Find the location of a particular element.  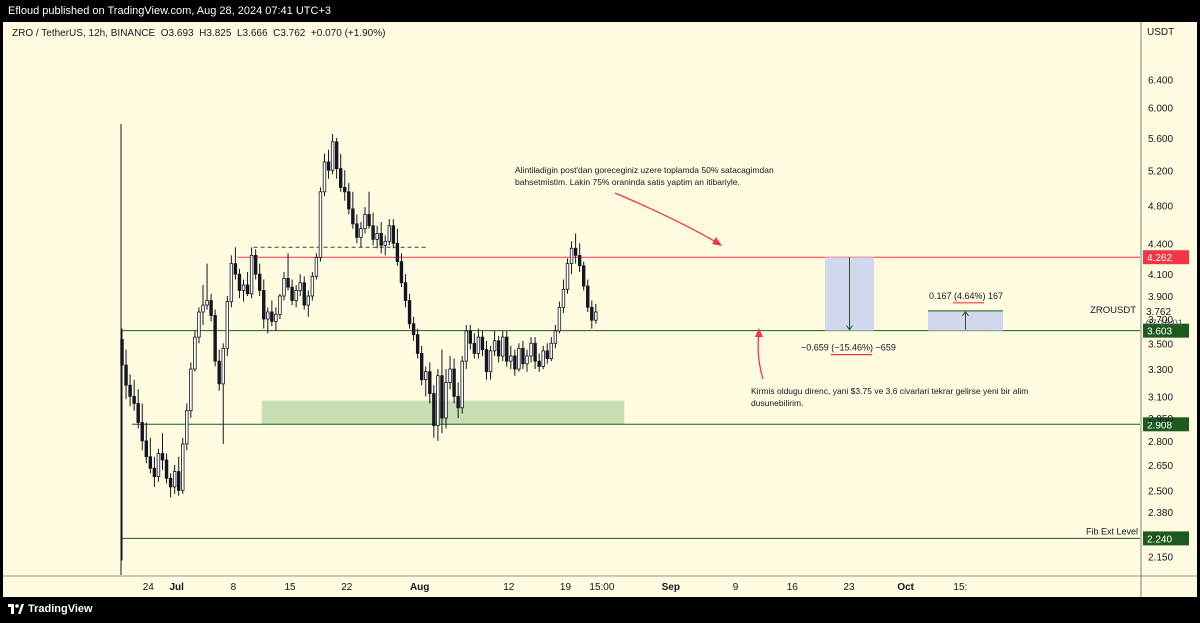

x-tick-label: 12 is located at coordinates (509, 587).